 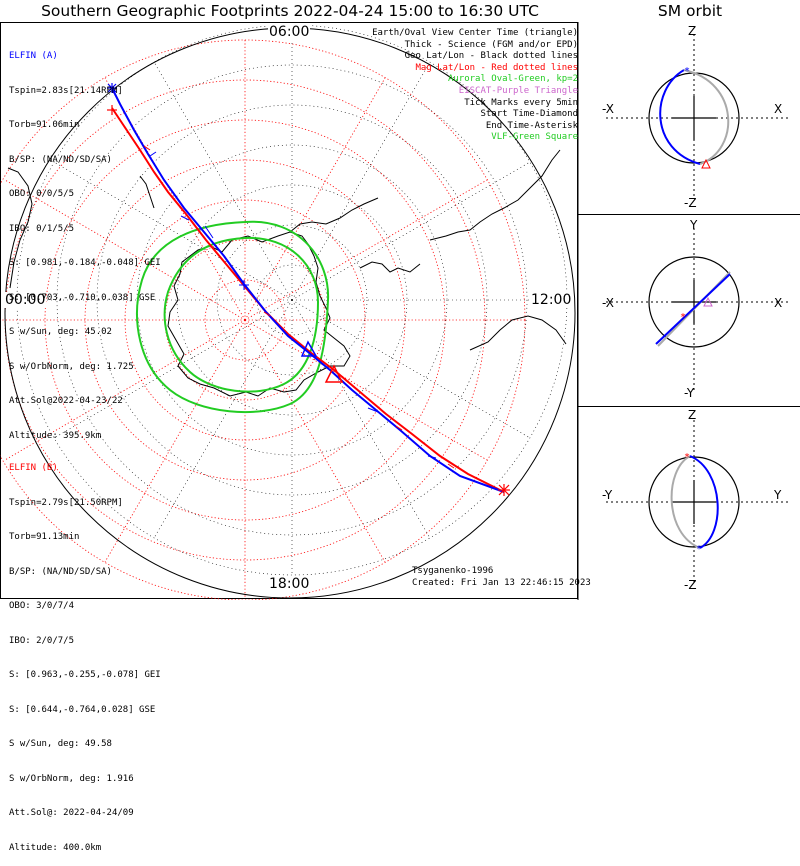 I want to click on mlt-label-left: 00:00, so click(x=25, y=300).